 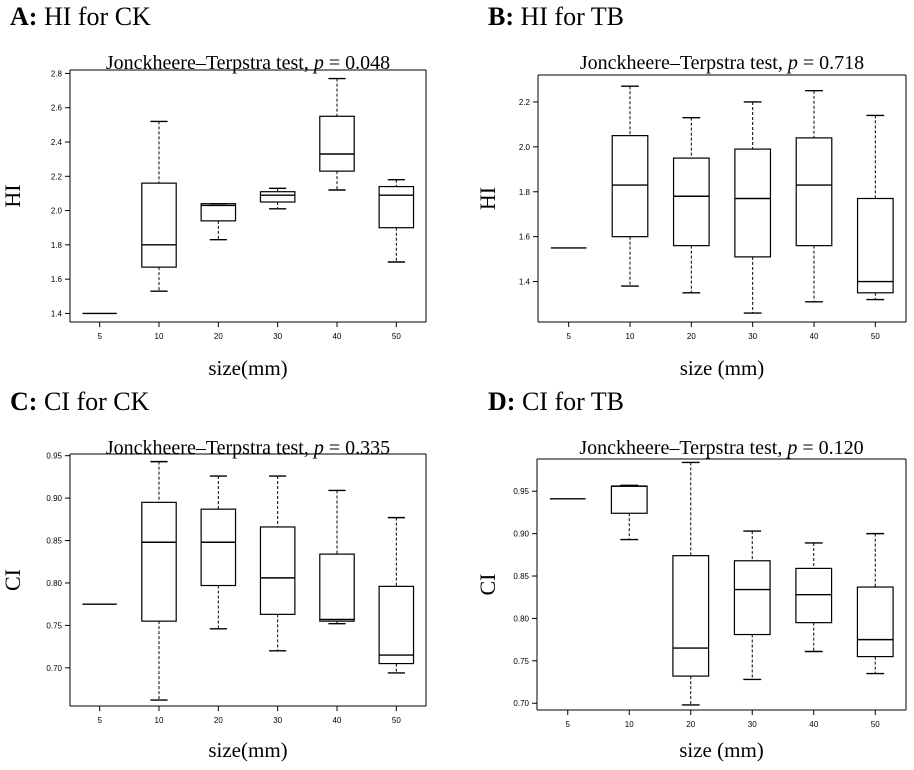 I want to click on test-subtitle: Jonckheere–Terpstra test, p = 0.120, so click(x=721, y=448).